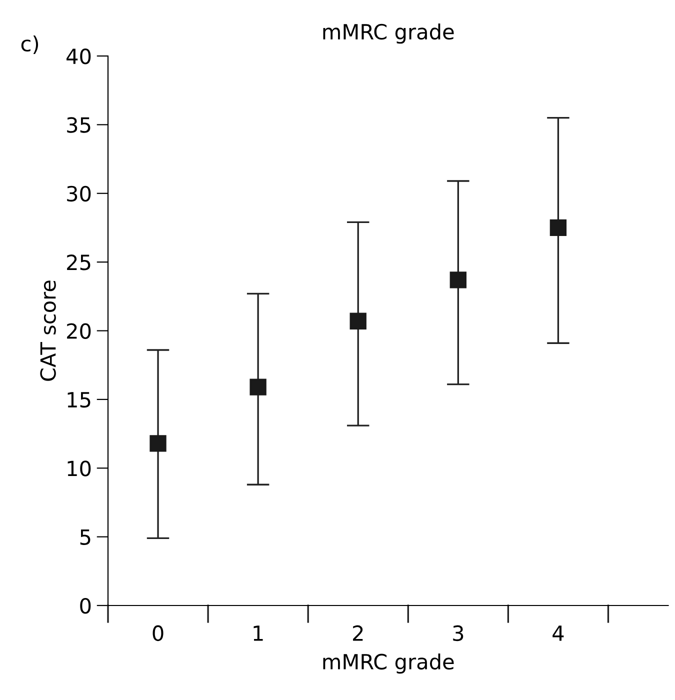 The width and height of the screenshot is (675, 700). I want to click on y-axis-title: CAT score, so click(48, 330).